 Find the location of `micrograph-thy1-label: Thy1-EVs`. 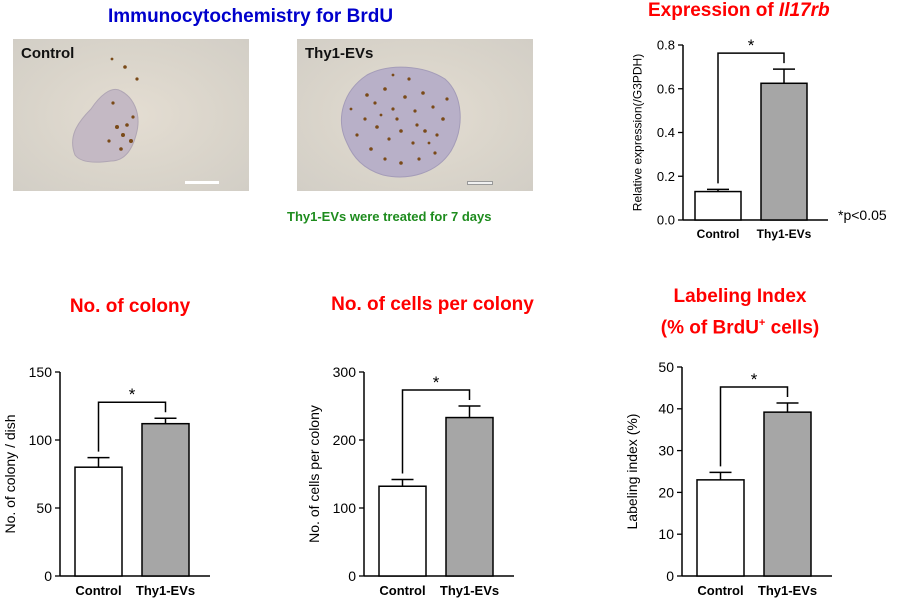

micrograph-thy1-label: Thy1-EVs is located at coordinates (339, 53).